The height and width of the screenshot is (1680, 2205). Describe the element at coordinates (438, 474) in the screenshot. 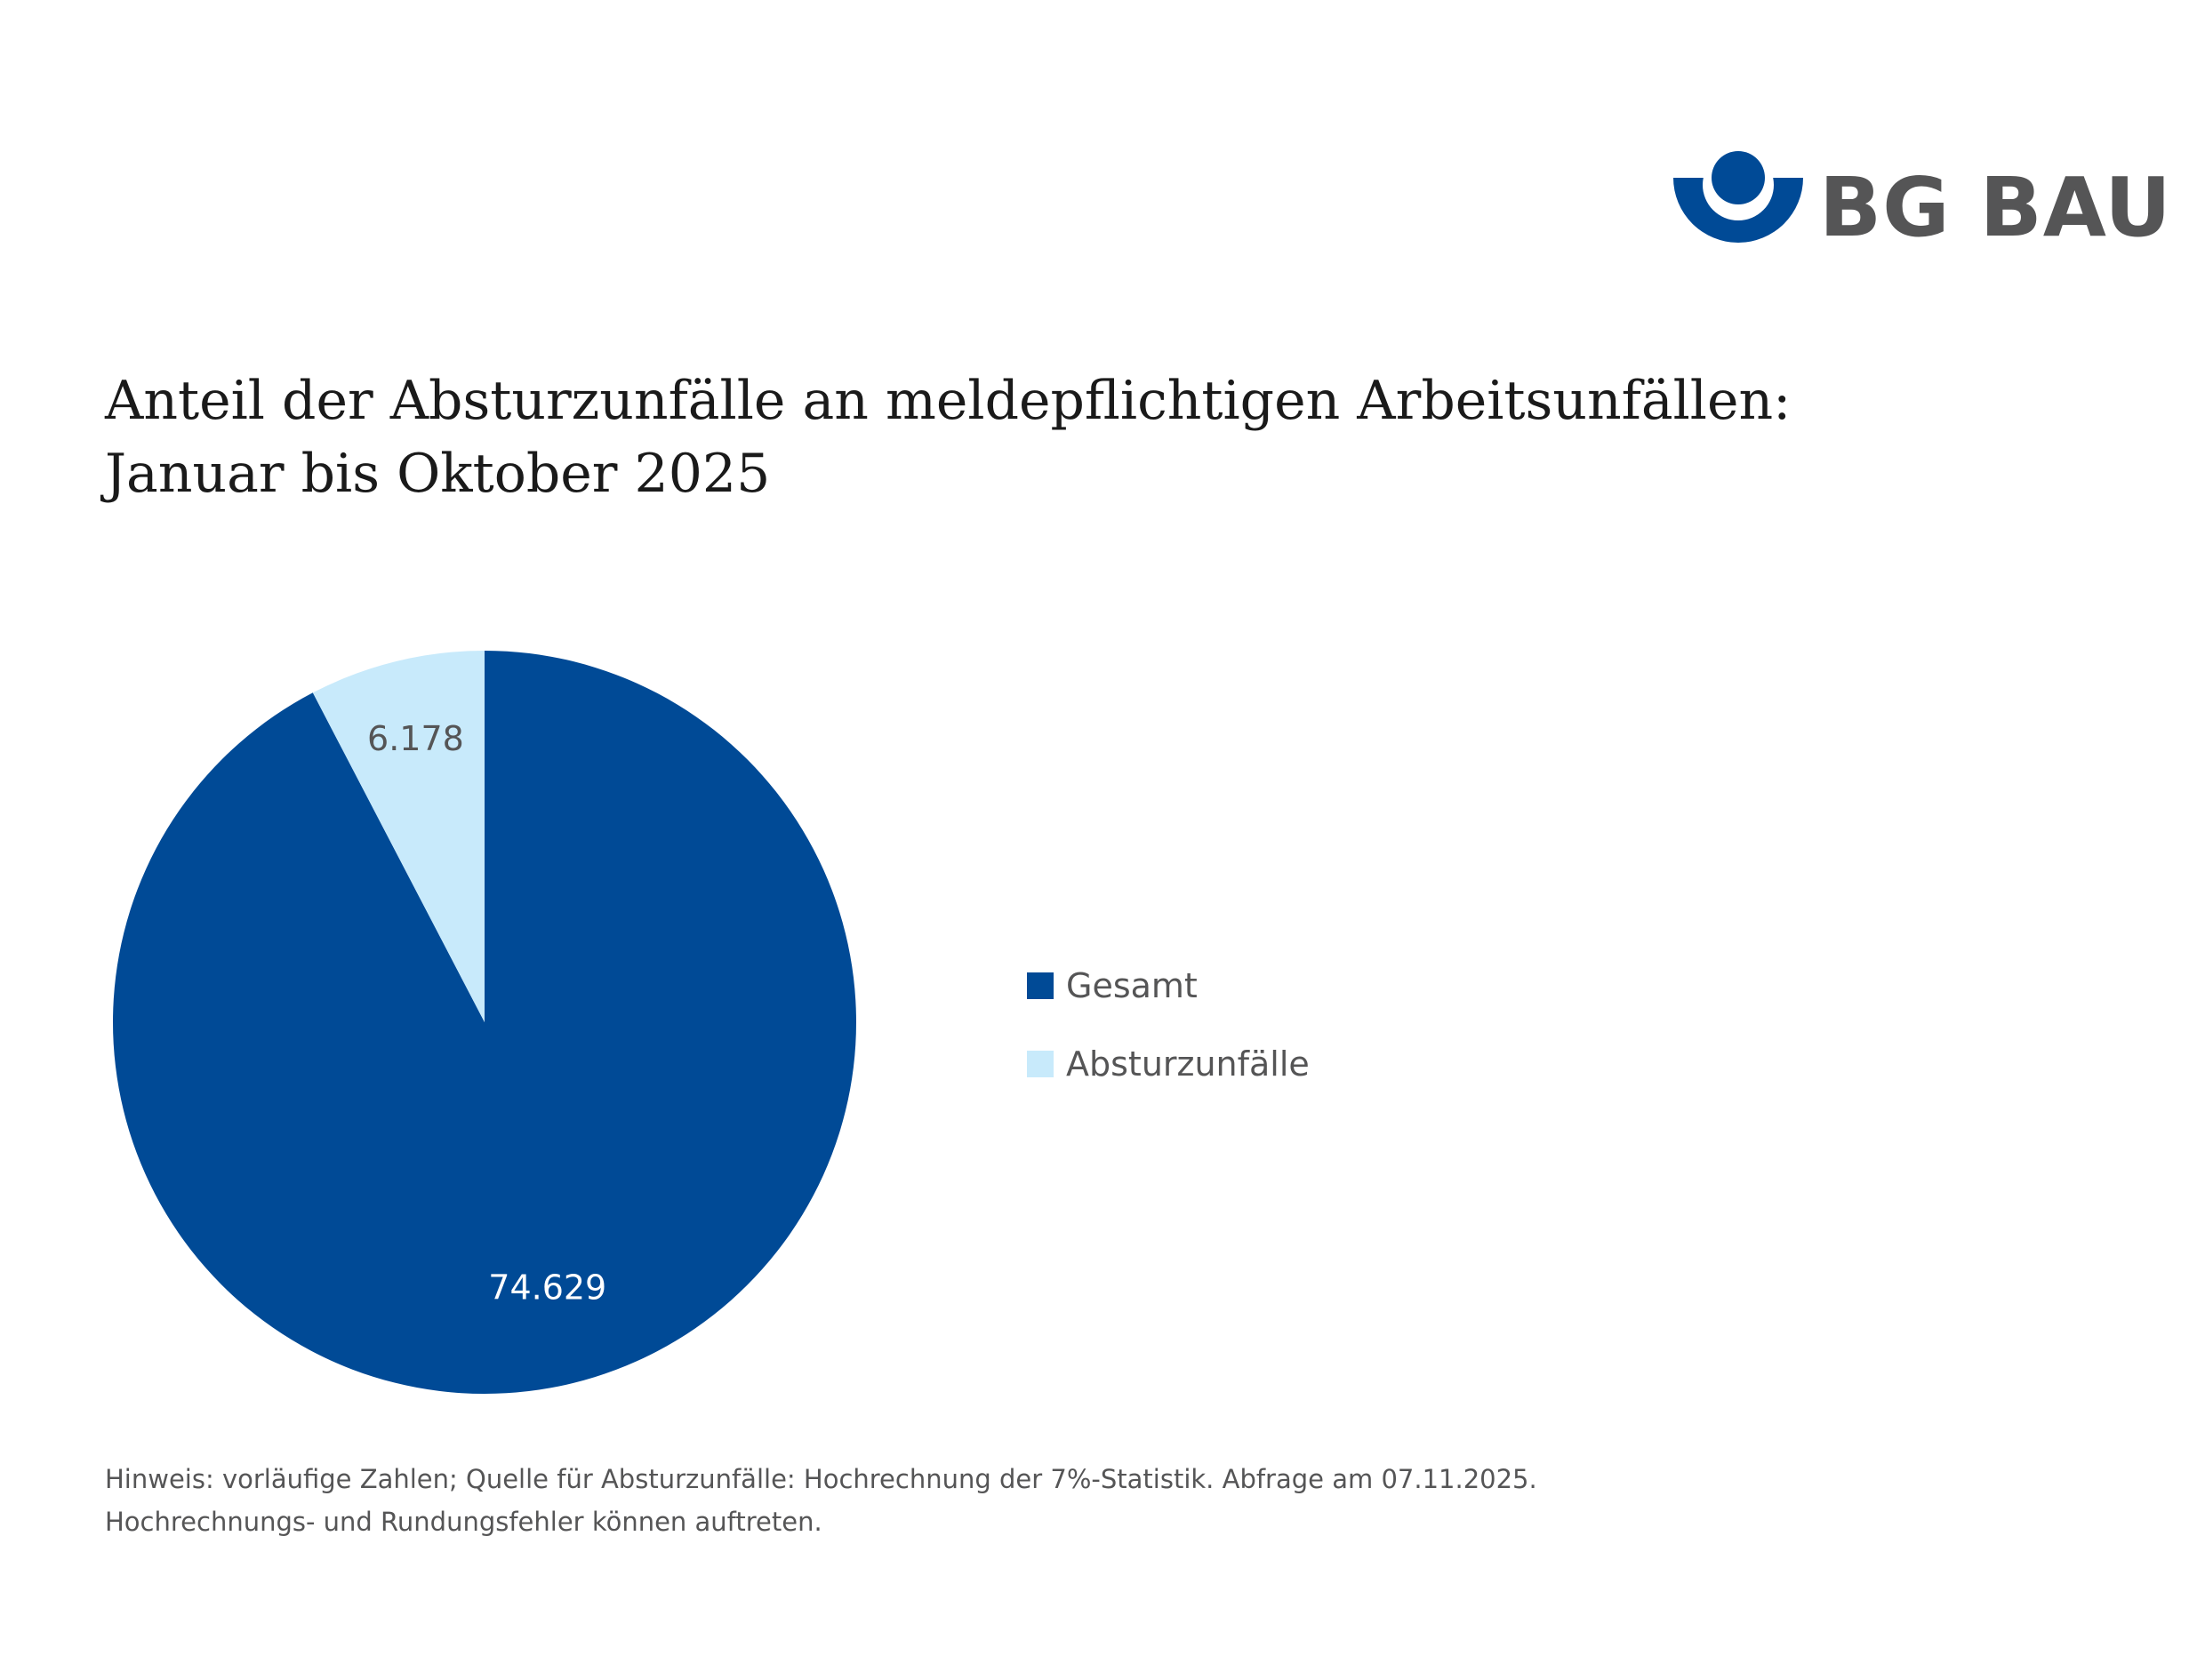

I see `chart-title-line-2: Januar bis Oktober 2025` at that location.